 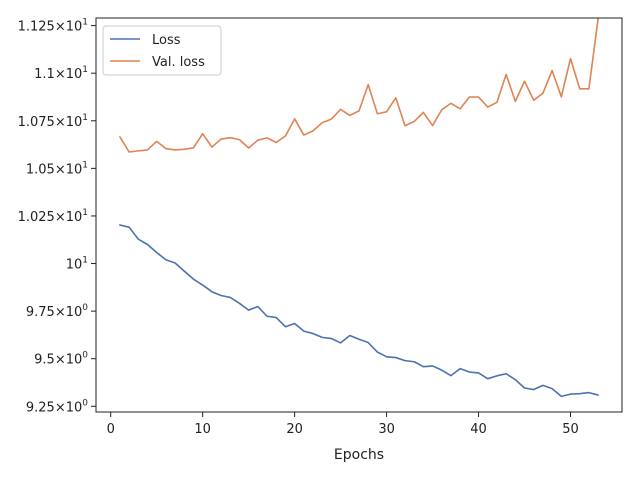 What do you see at coordinates (162, 50) in the screenshot?
I see `legend: Loss Val. loss` at bounding box center [162, 50].